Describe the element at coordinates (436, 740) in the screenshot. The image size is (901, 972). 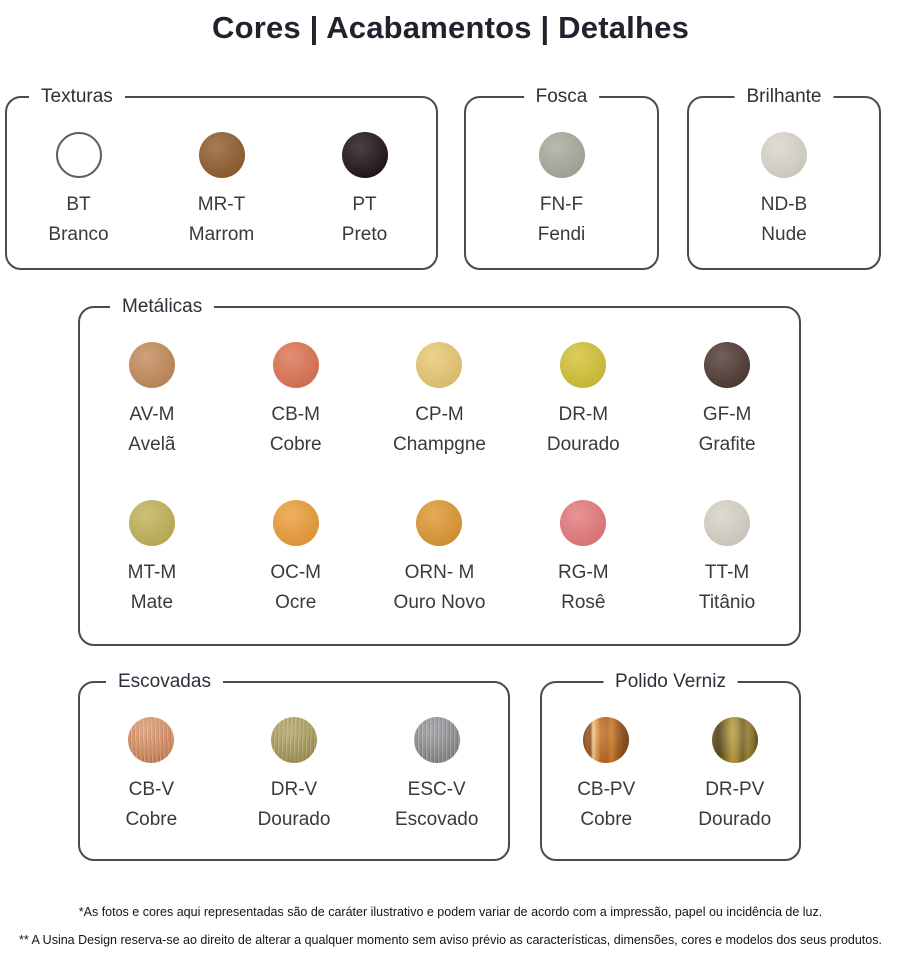
I see `swatch-circle-esc-v` at that location.